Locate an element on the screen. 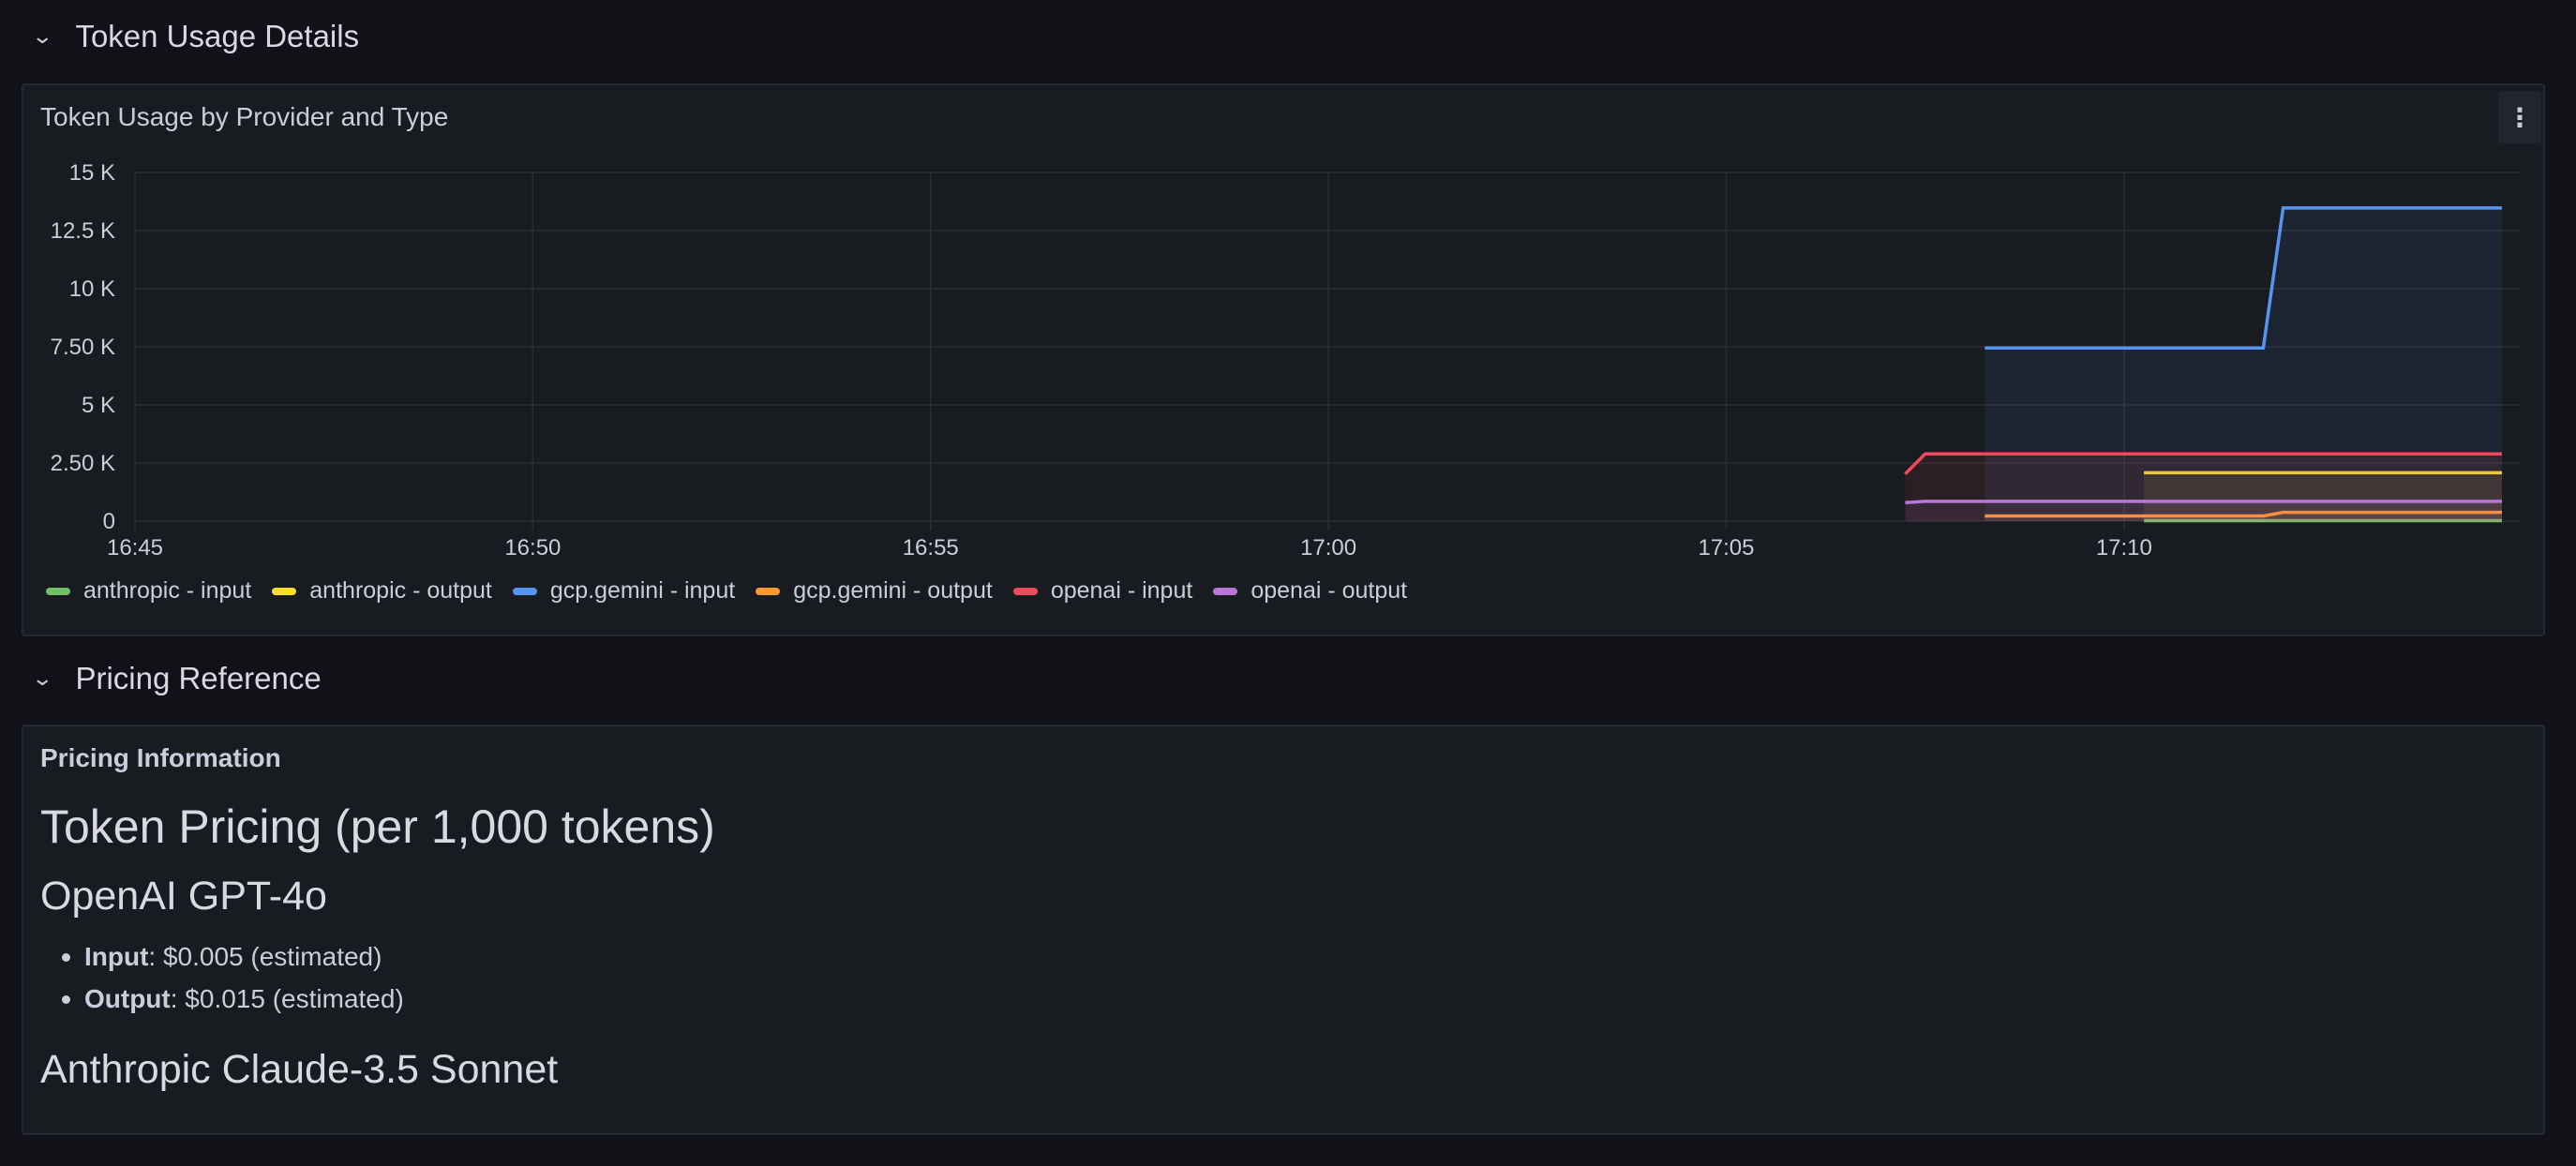 Image resolution: width=2576 pixels, height=1166 pixels. item-value: : $0.015 (estimated) is located at coordinates (287, 998).